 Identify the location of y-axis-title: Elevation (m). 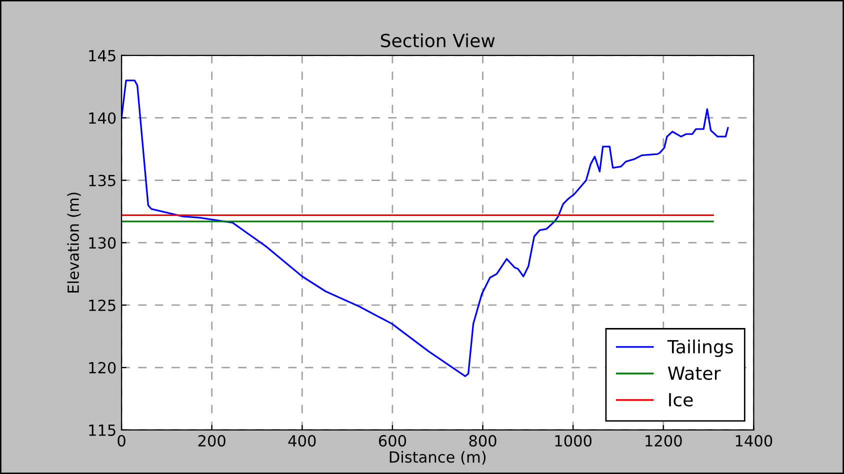
(74, 242).